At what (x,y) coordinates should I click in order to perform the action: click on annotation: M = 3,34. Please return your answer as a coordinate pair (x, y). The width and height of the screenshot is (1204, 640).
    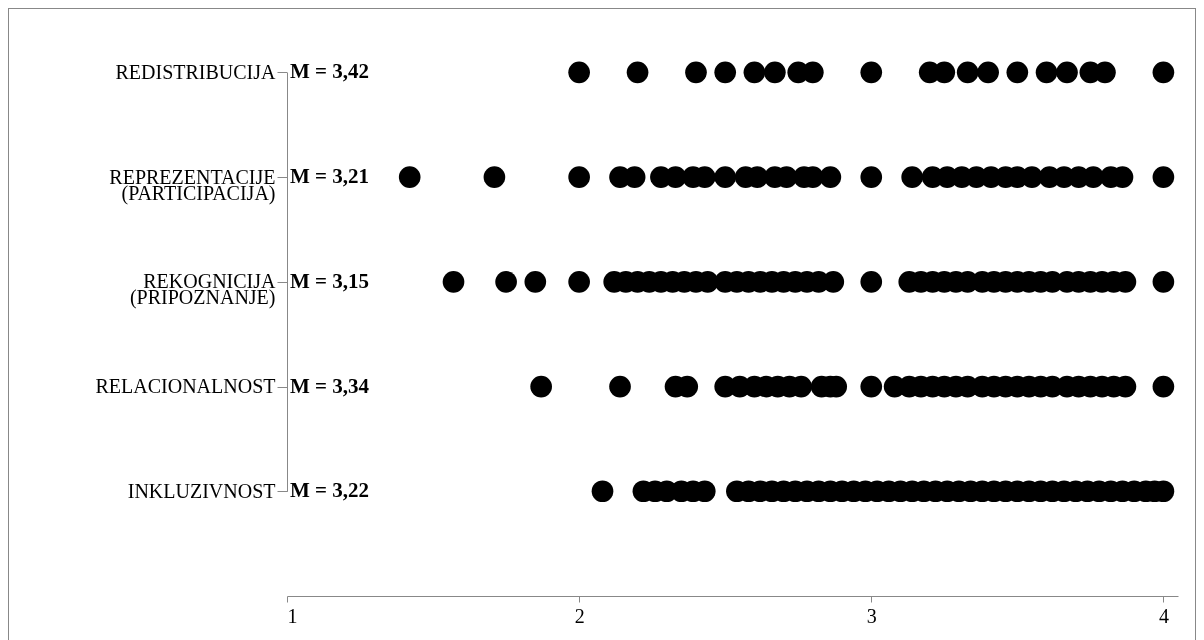
    Looking at the image, I should click on (330, 385).